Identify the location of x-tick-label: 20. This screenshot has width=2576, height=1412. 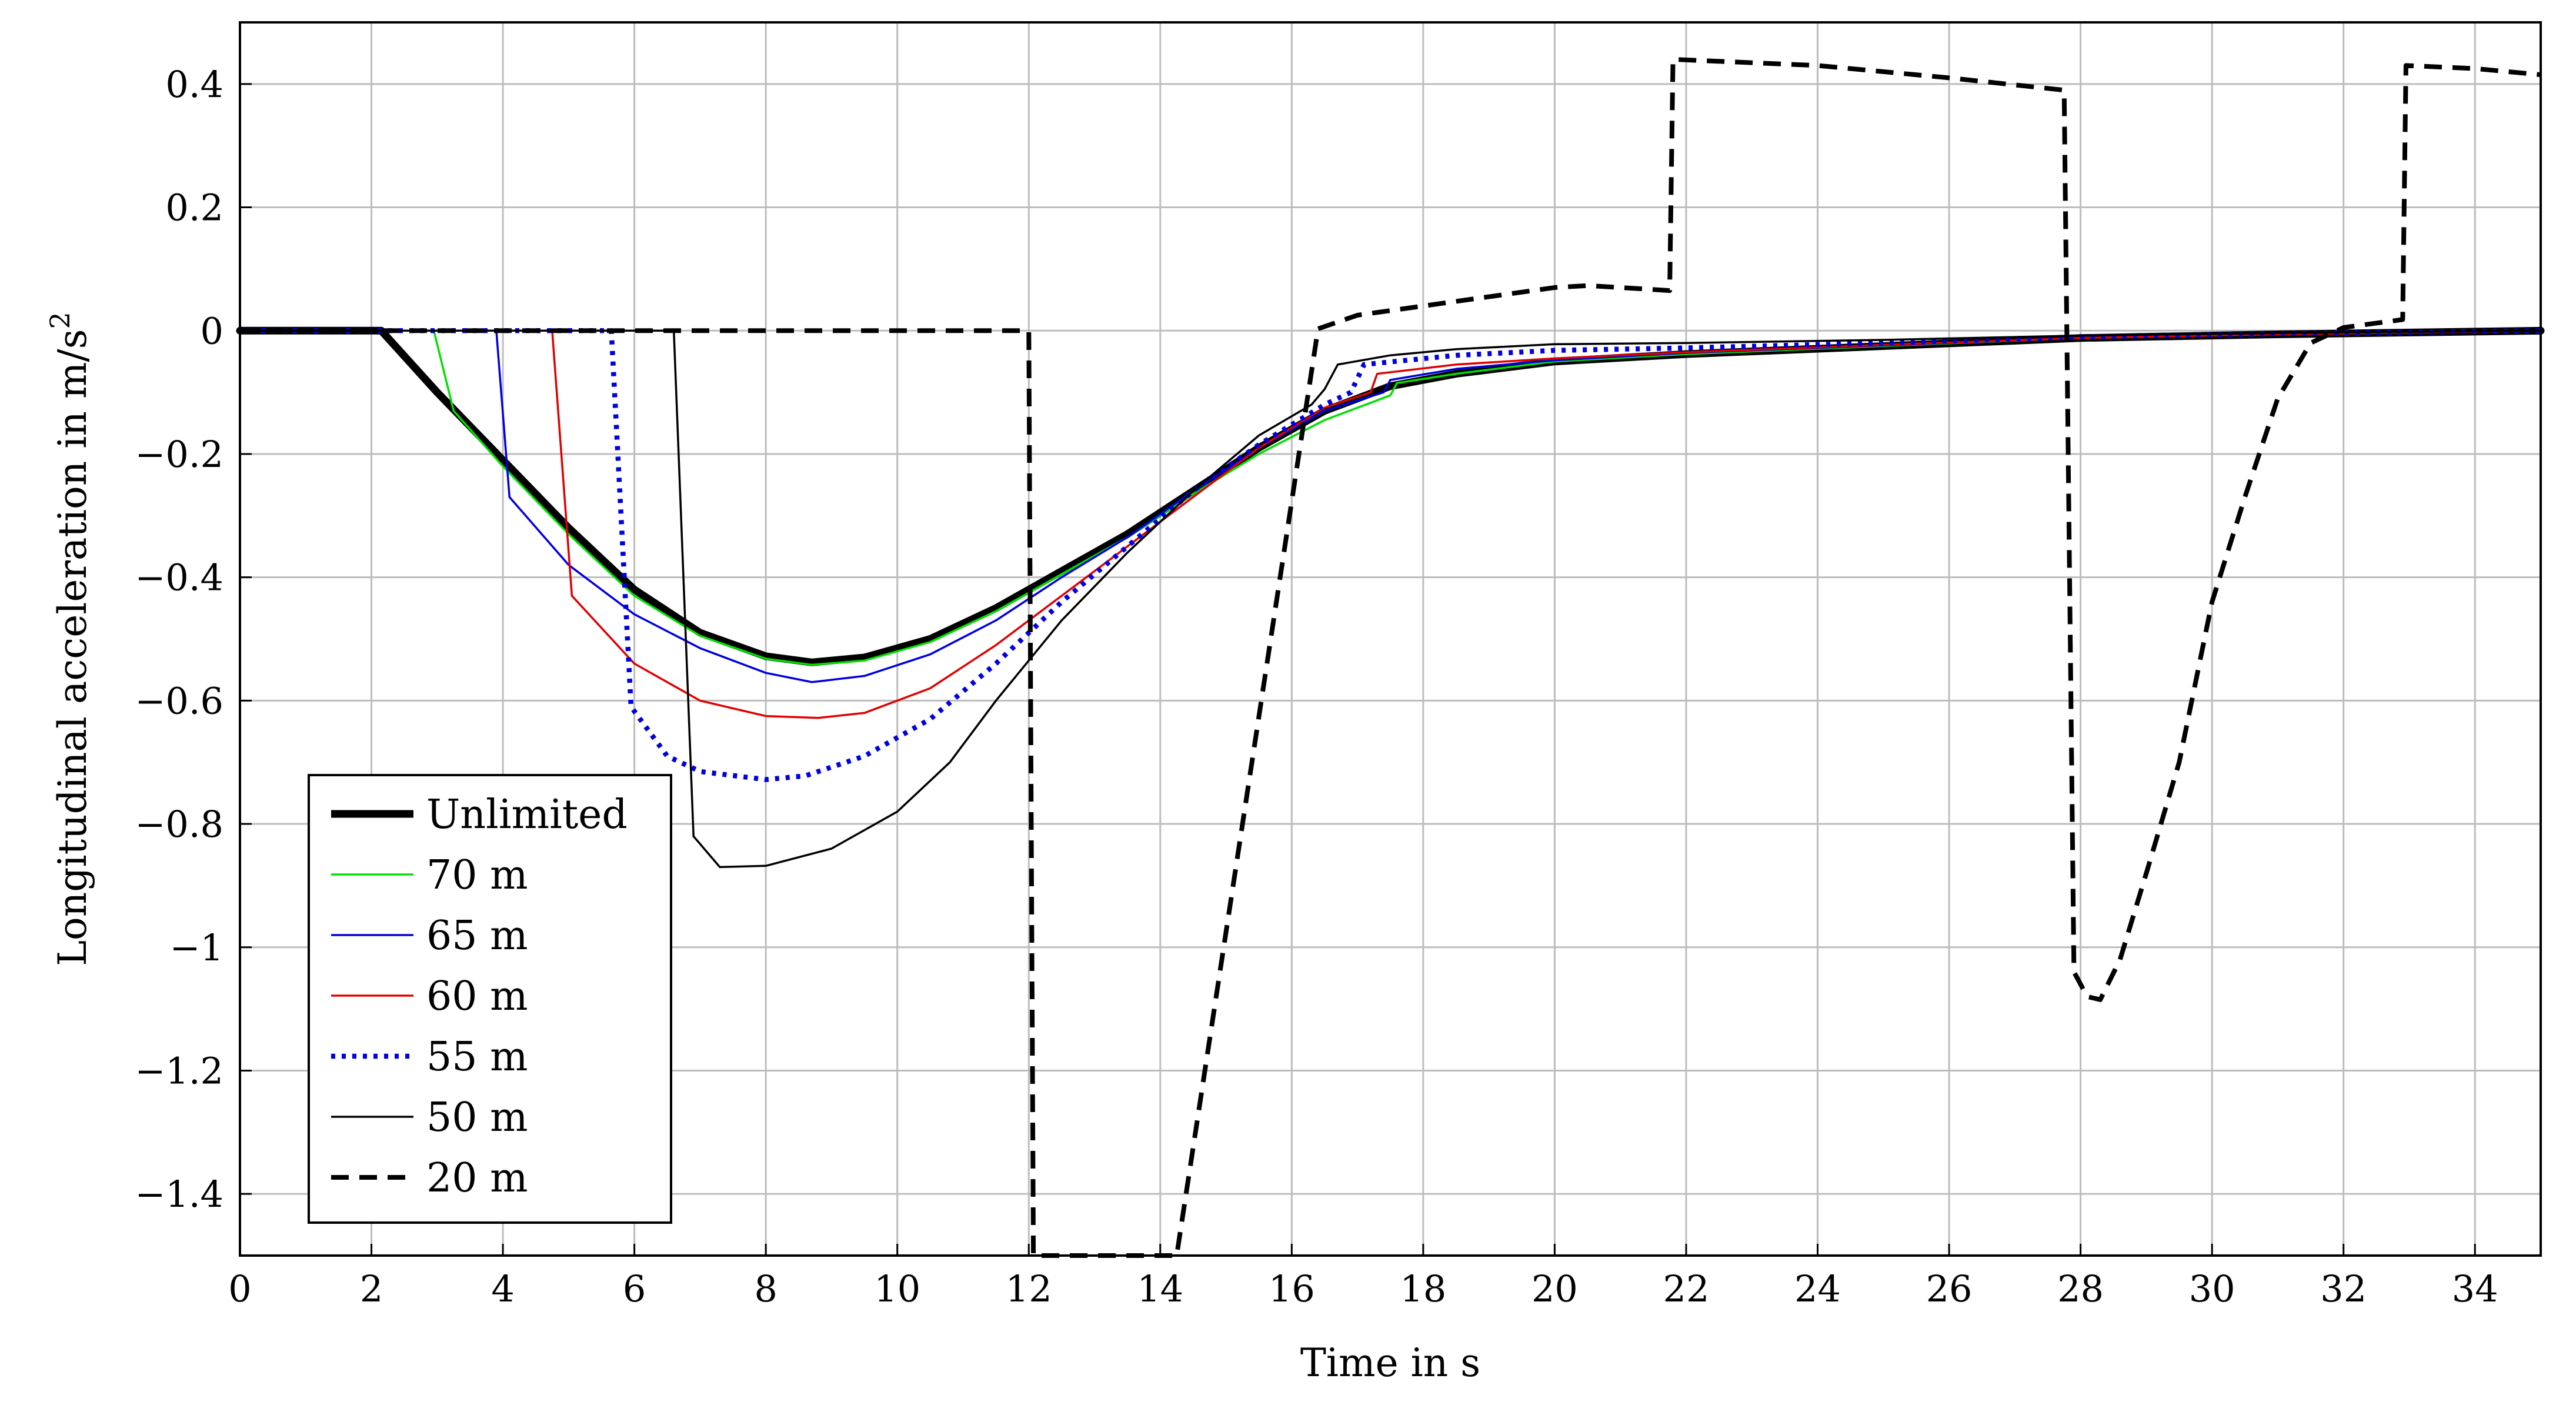
(1554, 1288).